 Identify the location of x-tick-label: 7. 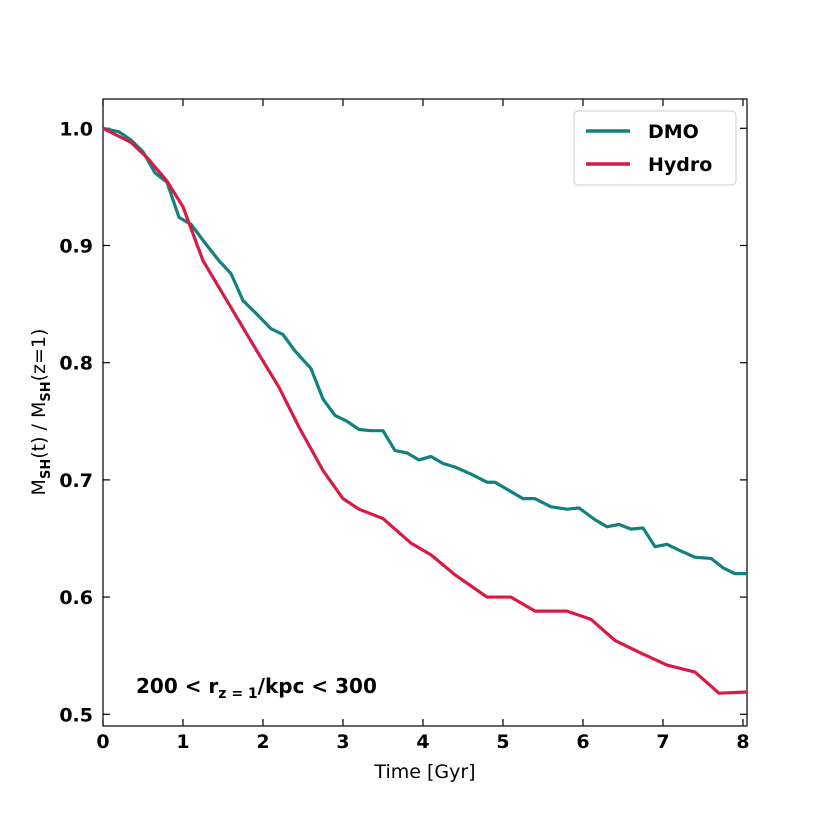
(662, 742).